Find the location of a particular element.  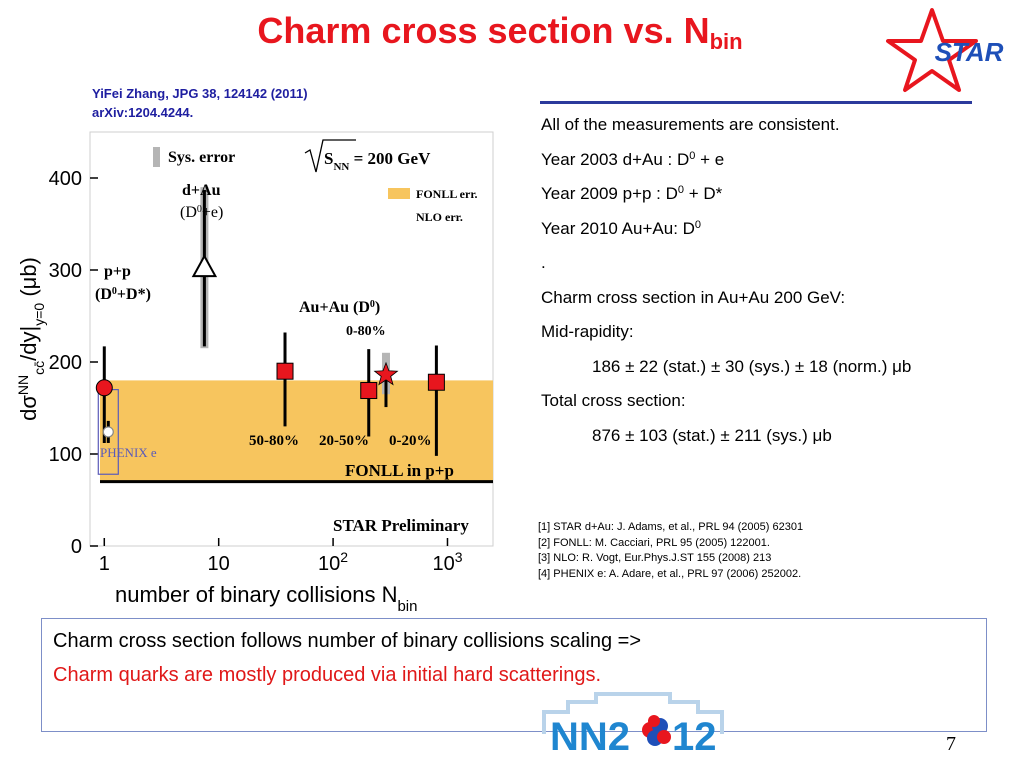

star-logo: STAR is located at coordinates (945, 50).